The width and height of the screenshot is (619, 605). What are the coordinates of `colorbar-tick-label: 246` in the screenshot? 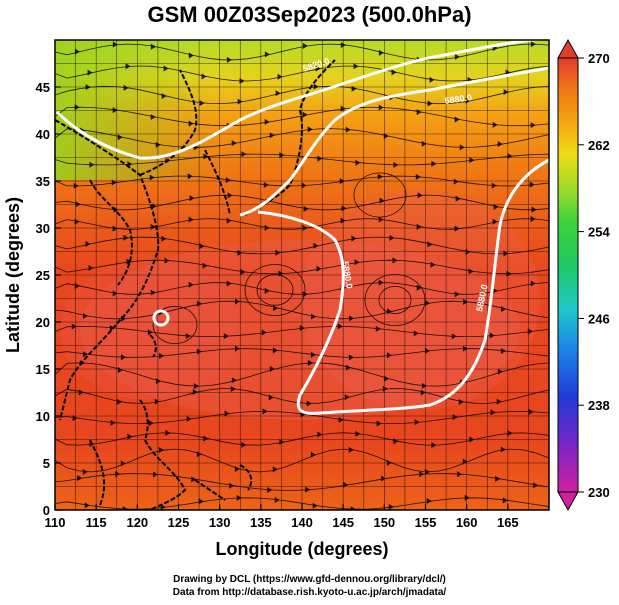 It's located at (599, 318).